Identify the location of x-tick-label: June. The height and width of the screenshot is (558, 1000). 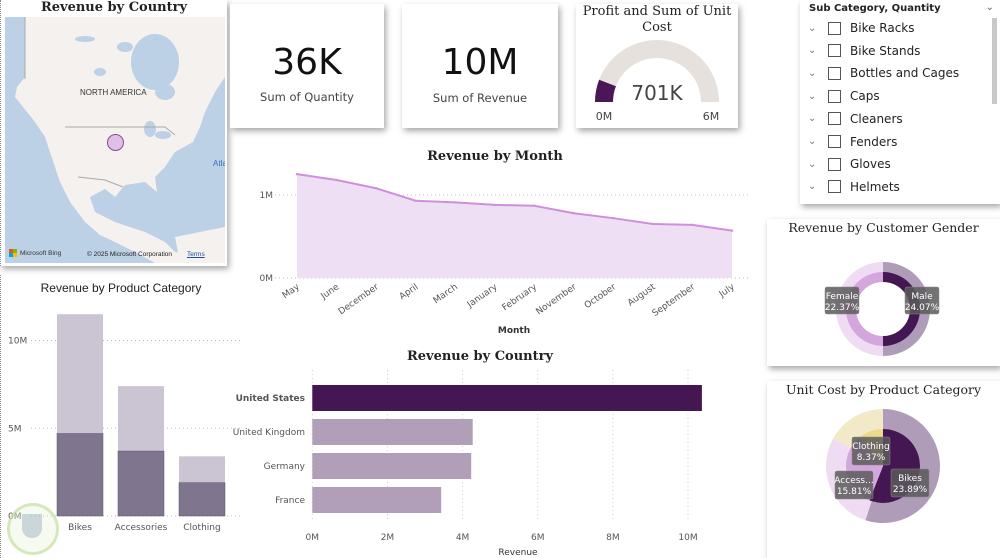
(330, 292).